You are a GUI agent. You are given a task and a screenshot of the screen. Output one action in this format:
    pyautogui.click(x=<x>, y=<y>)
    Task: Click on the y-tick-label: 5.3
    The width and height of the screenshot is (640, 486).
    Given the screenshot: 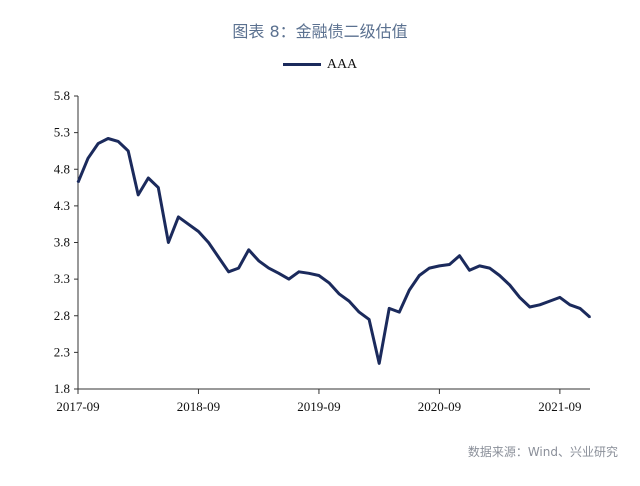 What is the action you would take?
    pyautogui.click(x=62, y=132)
    